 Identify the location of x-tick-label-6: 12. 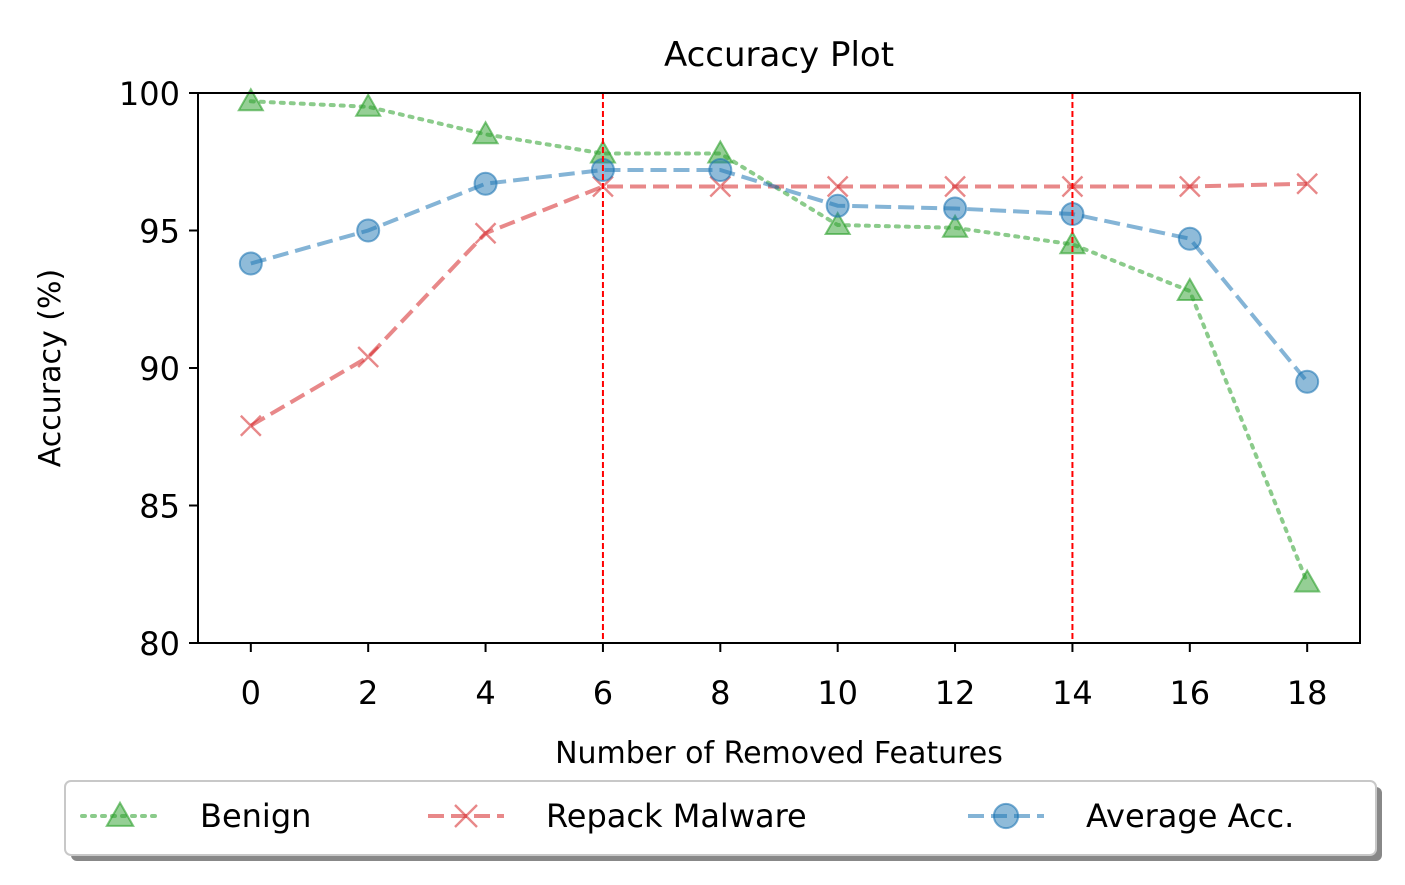
(955, 693).